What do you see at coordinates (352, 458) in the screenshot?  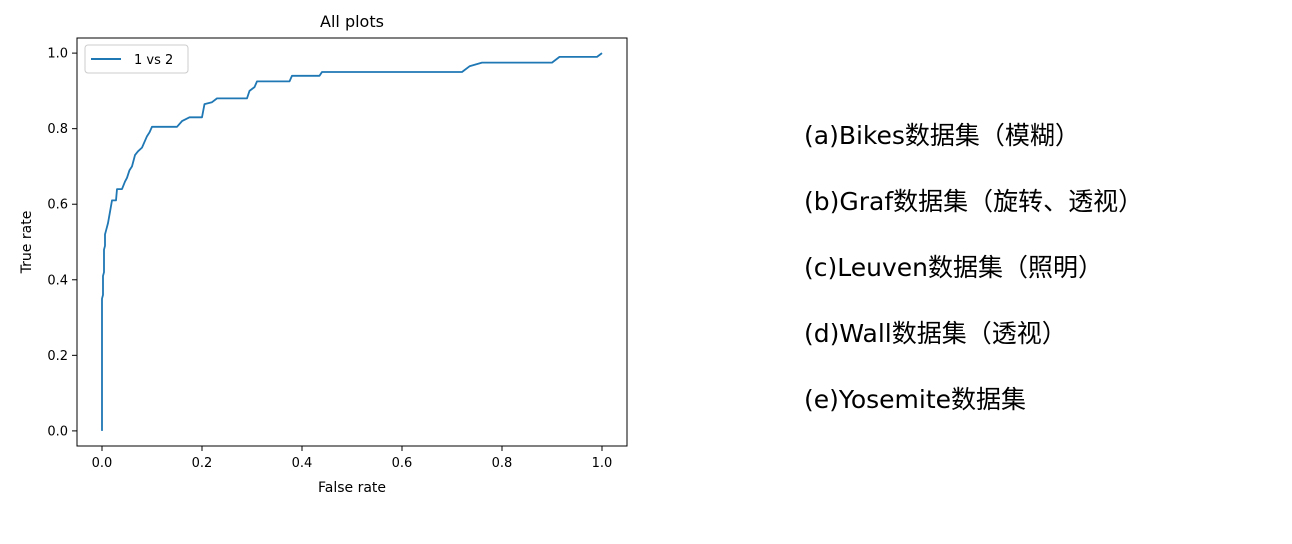 I see `x-axis: 0.0 0.2 0.4 0.6 0.8 1.0` at bounding box center [352, 458].